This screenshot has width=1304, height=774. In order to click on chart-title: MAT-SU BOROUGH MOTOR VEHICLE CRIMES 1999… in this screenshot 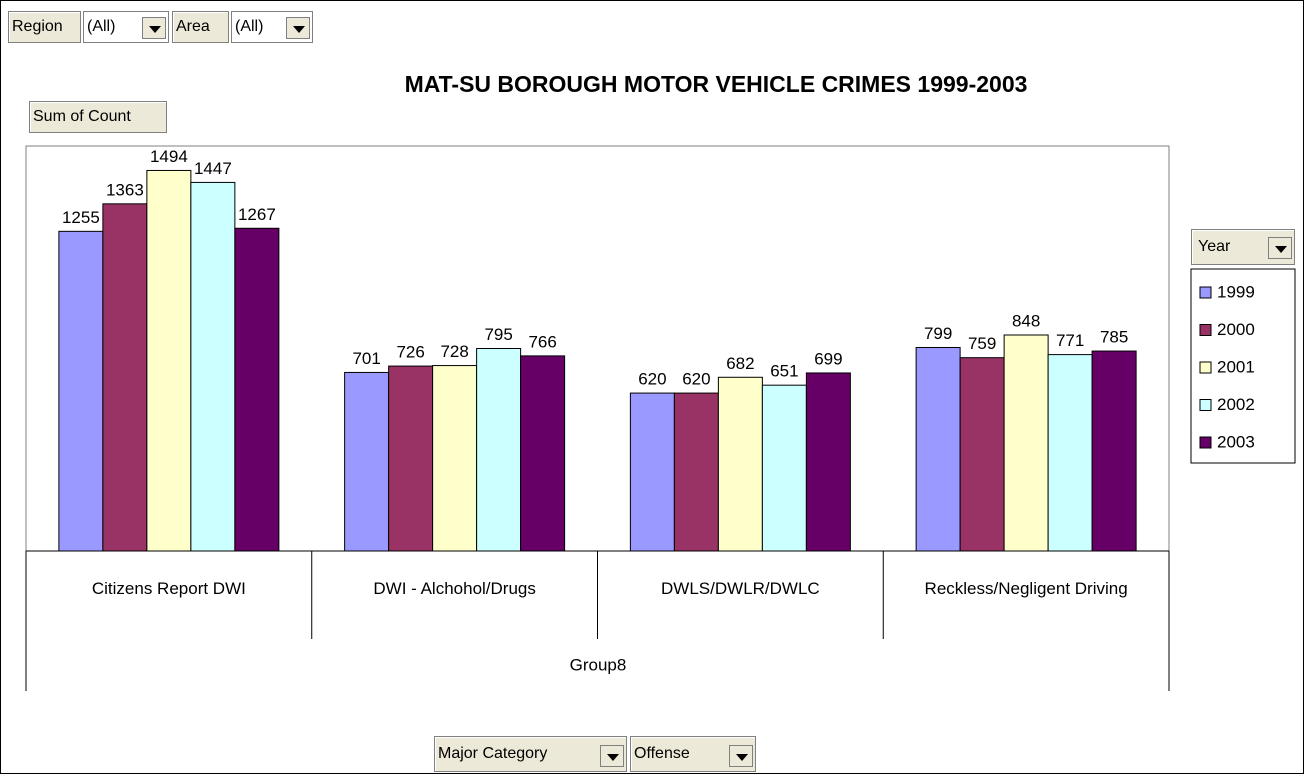, I will do `click(716, 84)`.